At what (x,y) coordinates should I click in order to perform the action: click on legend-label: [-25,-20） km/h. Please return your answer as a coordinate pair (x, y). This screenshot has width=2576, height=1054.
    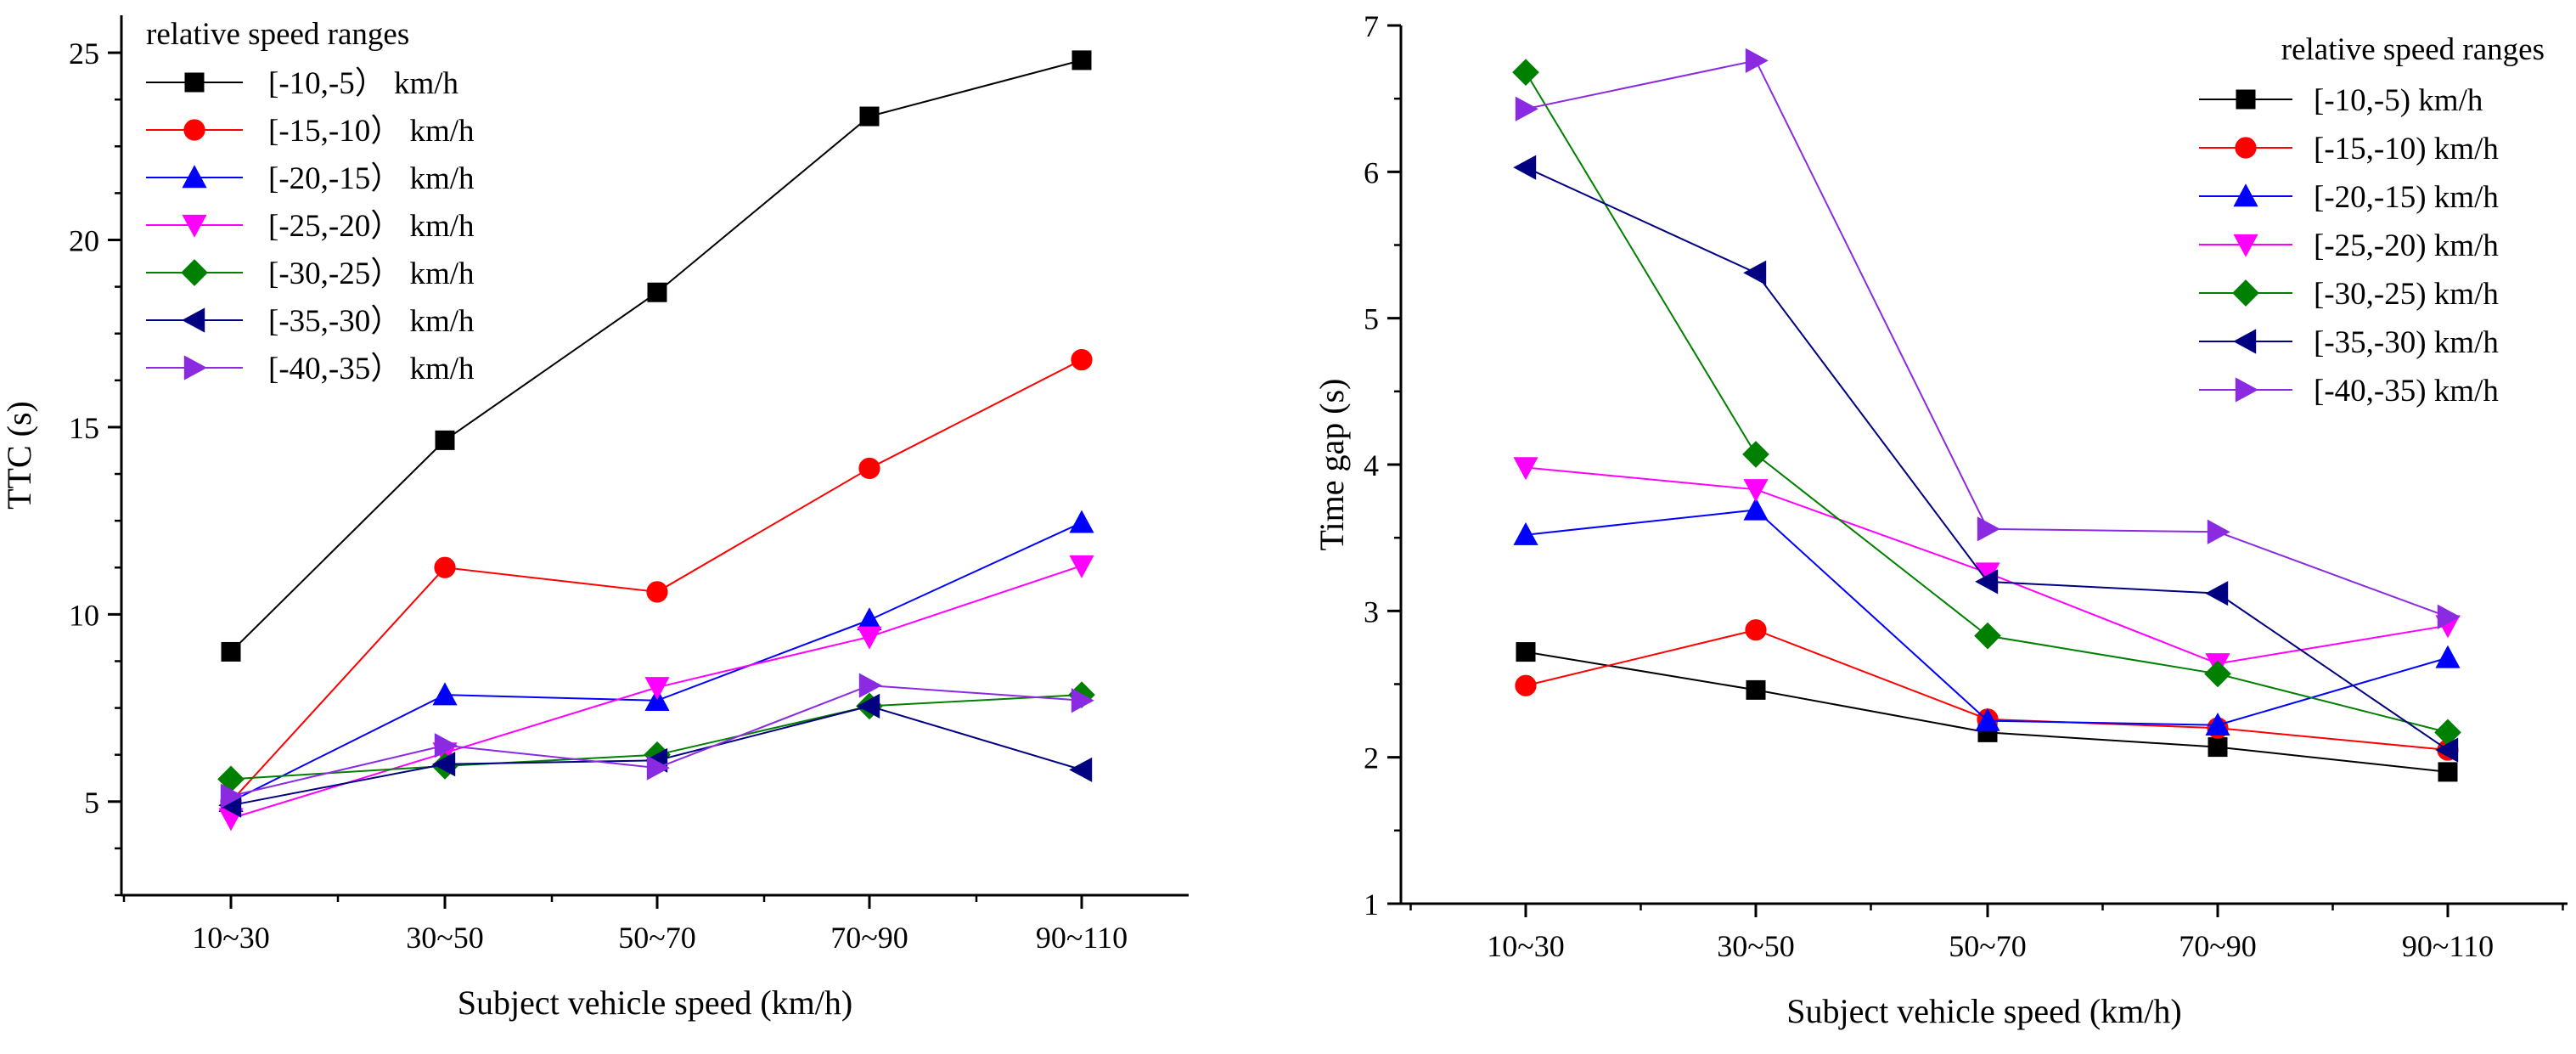
    Looking at the image, I should click on (371, 226).